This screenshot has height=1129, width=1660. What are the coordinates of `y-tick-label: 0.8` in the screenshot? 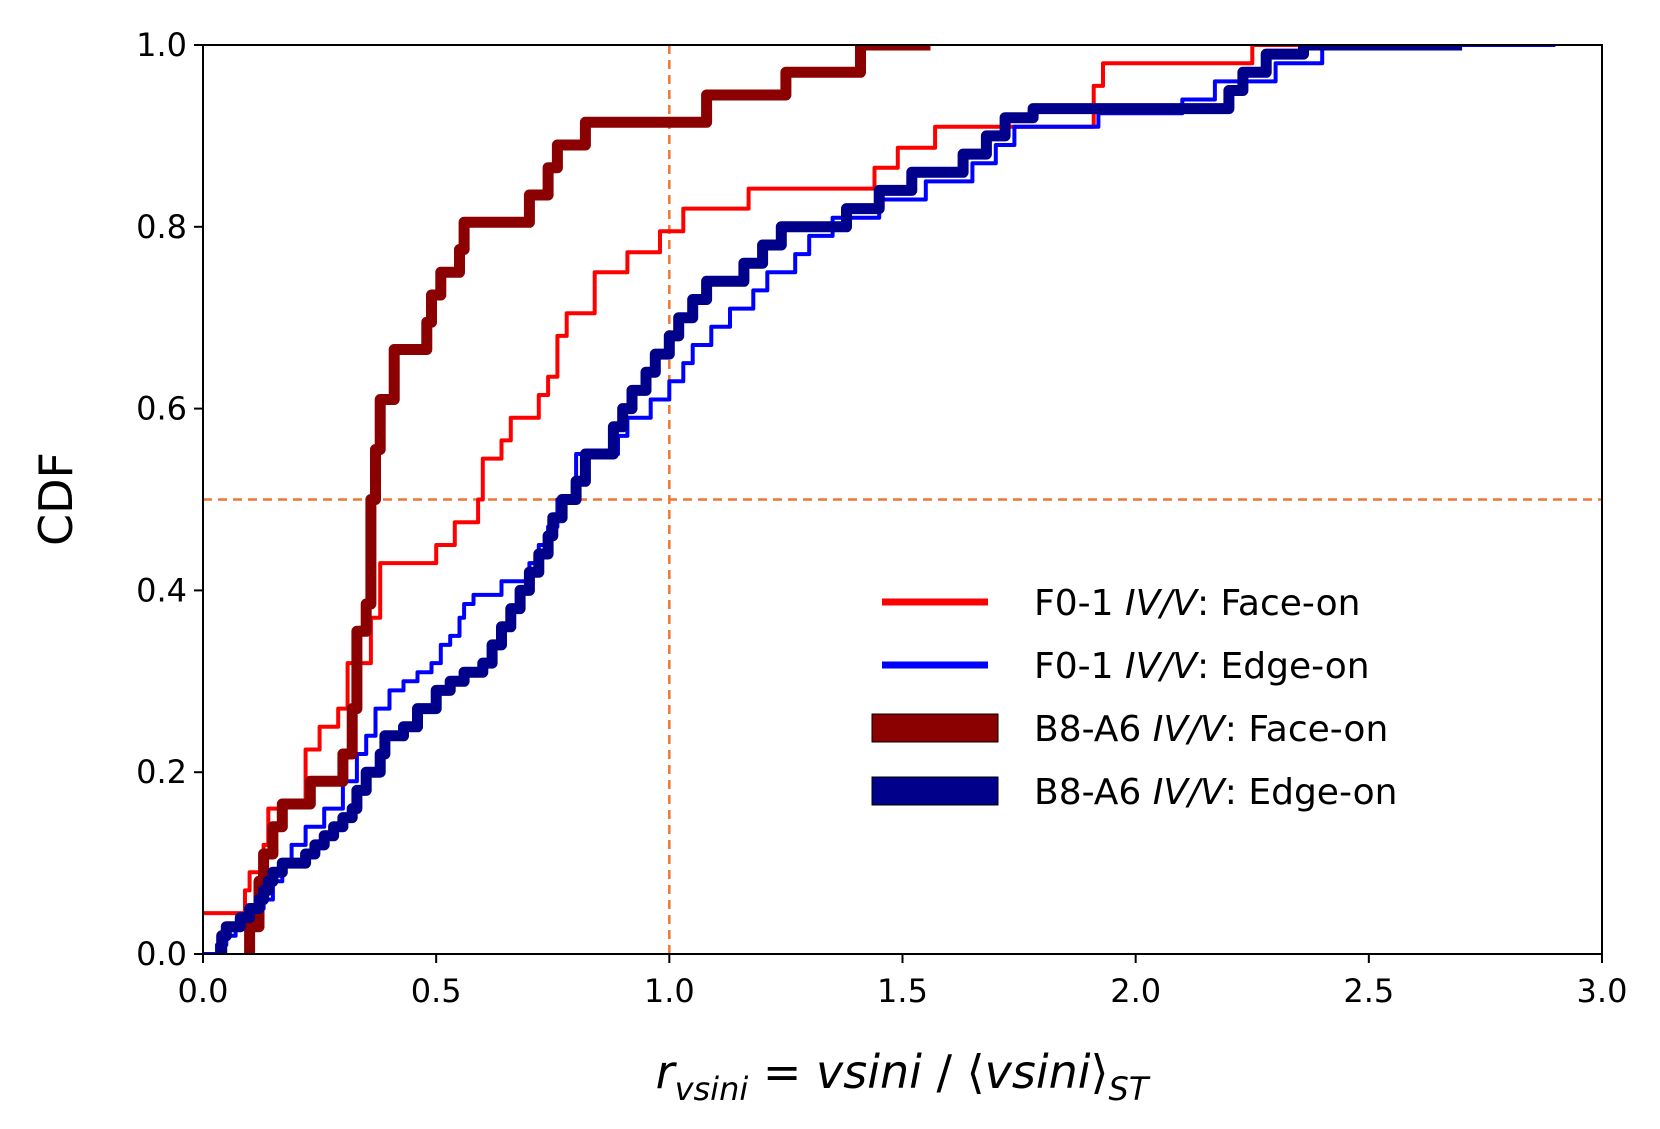 It's located at (161, 227).